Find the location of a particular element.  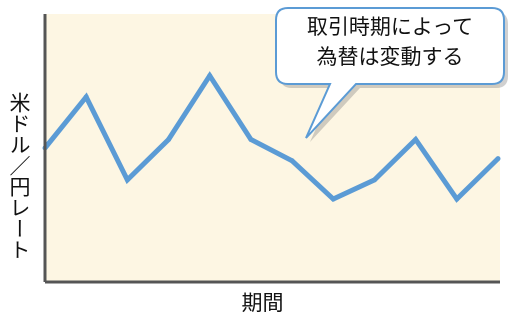

annotation-line-1: 取引時期によって is located at coordinates (390, 27).